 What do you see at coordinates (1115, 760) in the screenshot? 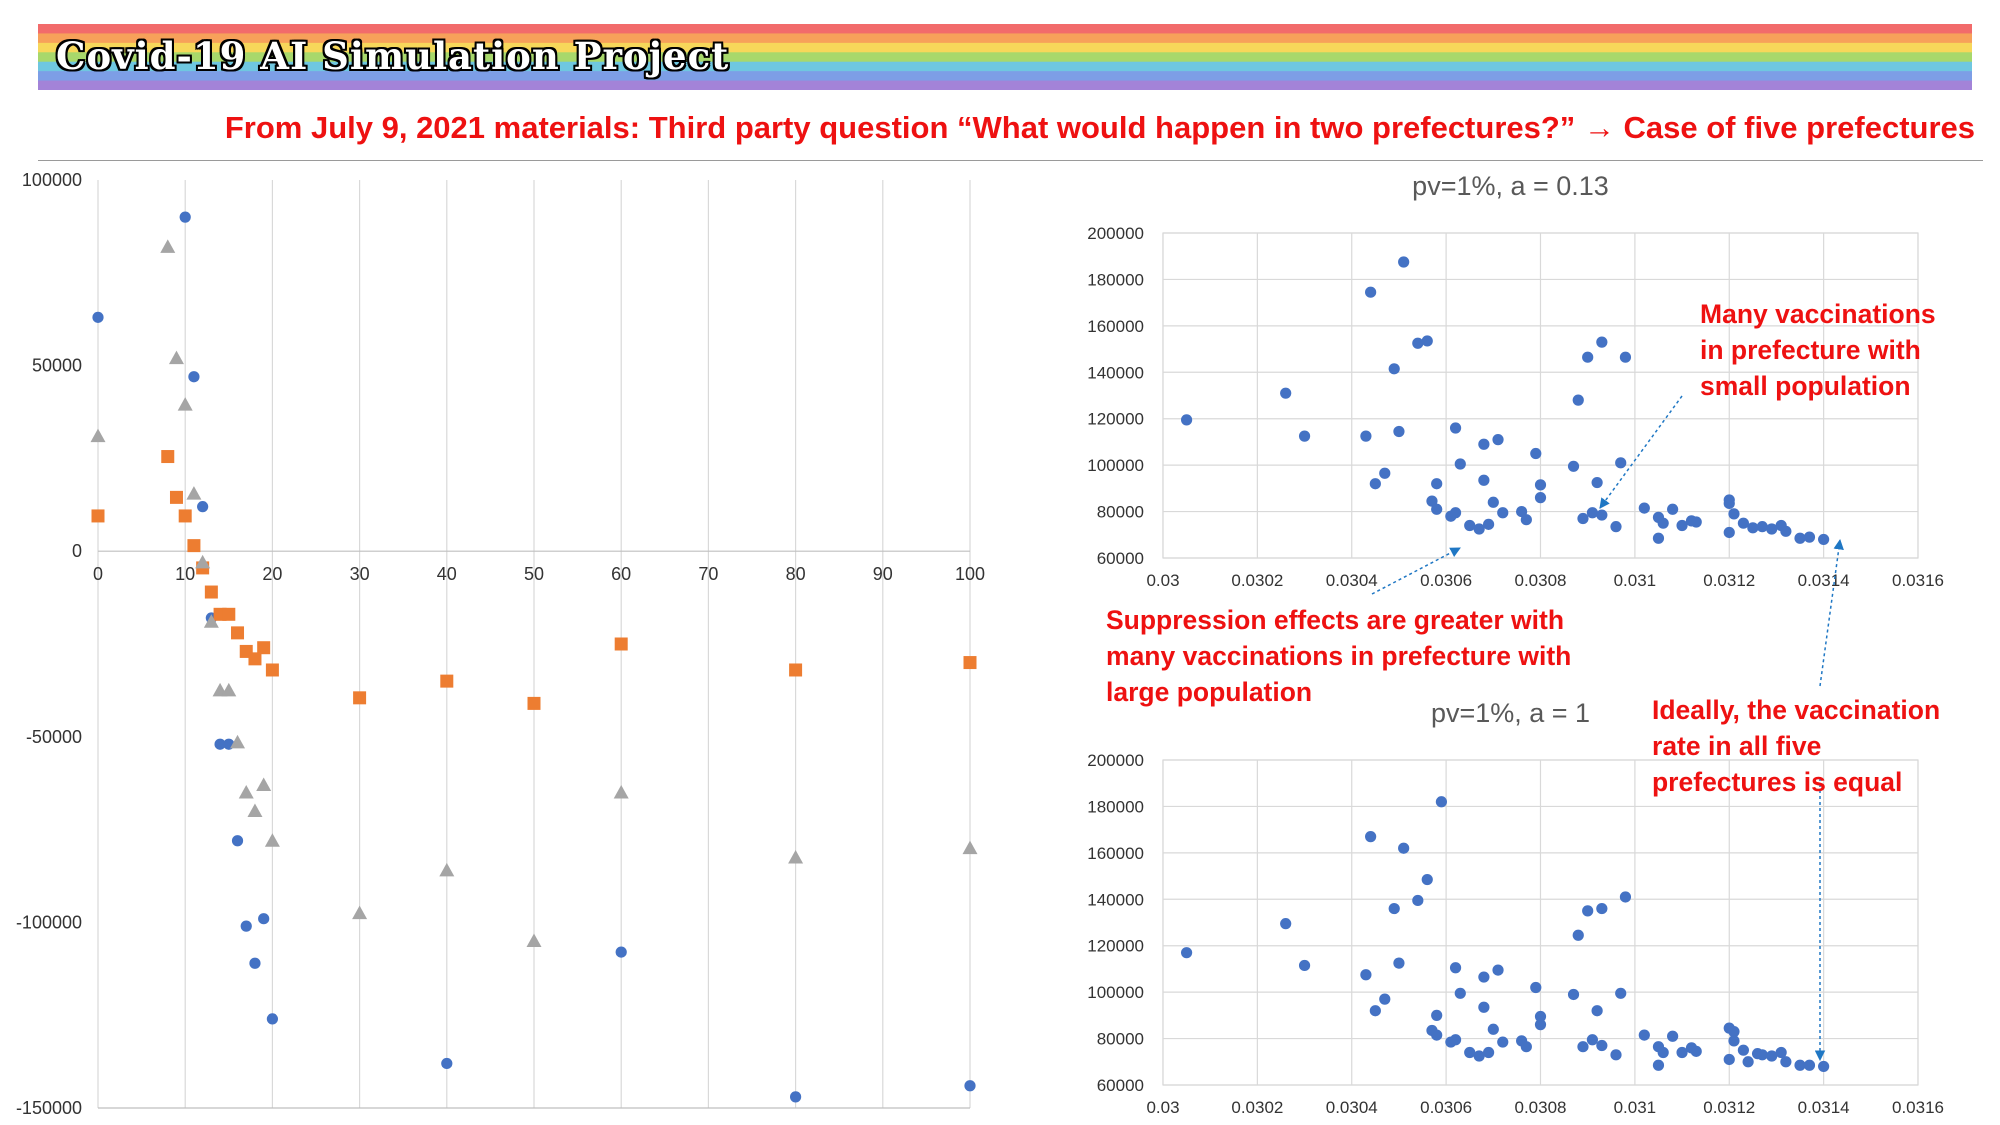
I see `y-tick-label: 200000` at bounding box center [1115, 760].